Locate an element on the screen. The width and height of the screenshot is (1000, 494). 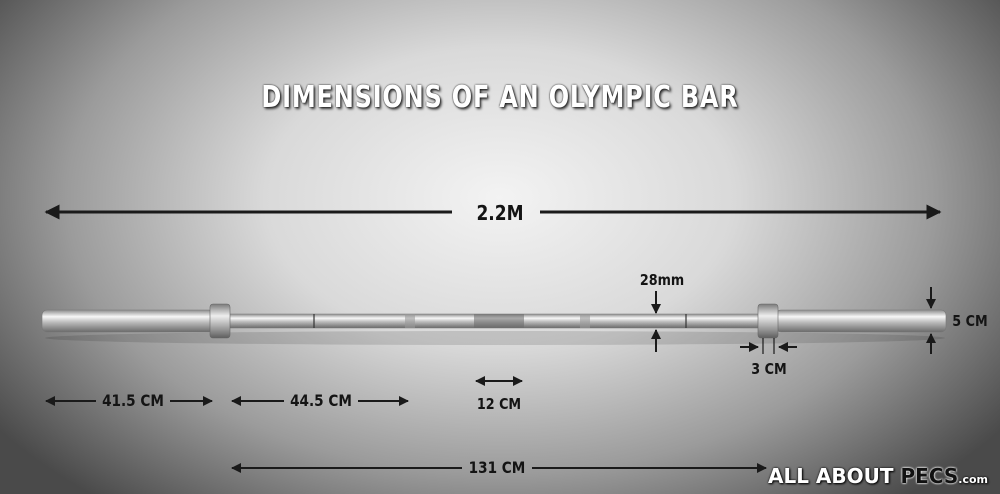
shaft-diameter-label: 28mm is located at coordinates (662, 280).